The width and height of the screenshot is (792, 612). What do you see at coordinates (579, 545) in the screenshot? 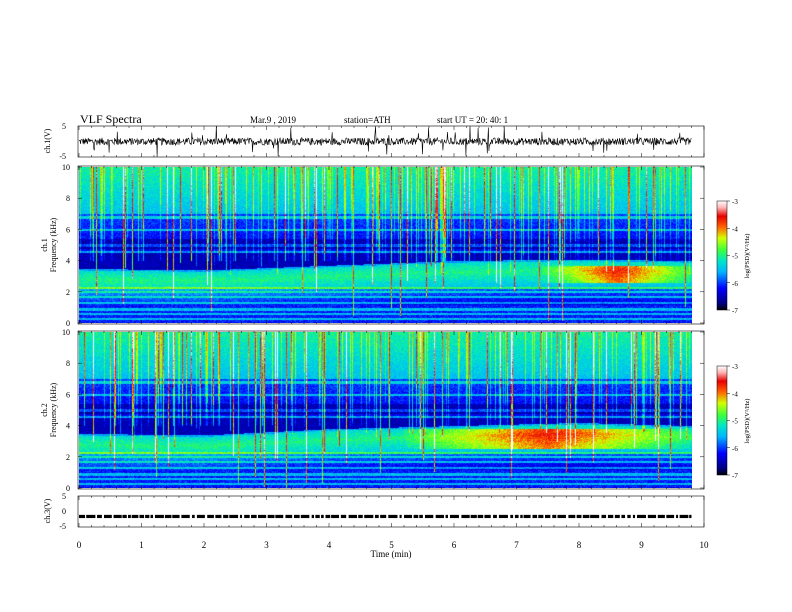
I see `time-tick-label: 8` at bounding box center [579, 545].